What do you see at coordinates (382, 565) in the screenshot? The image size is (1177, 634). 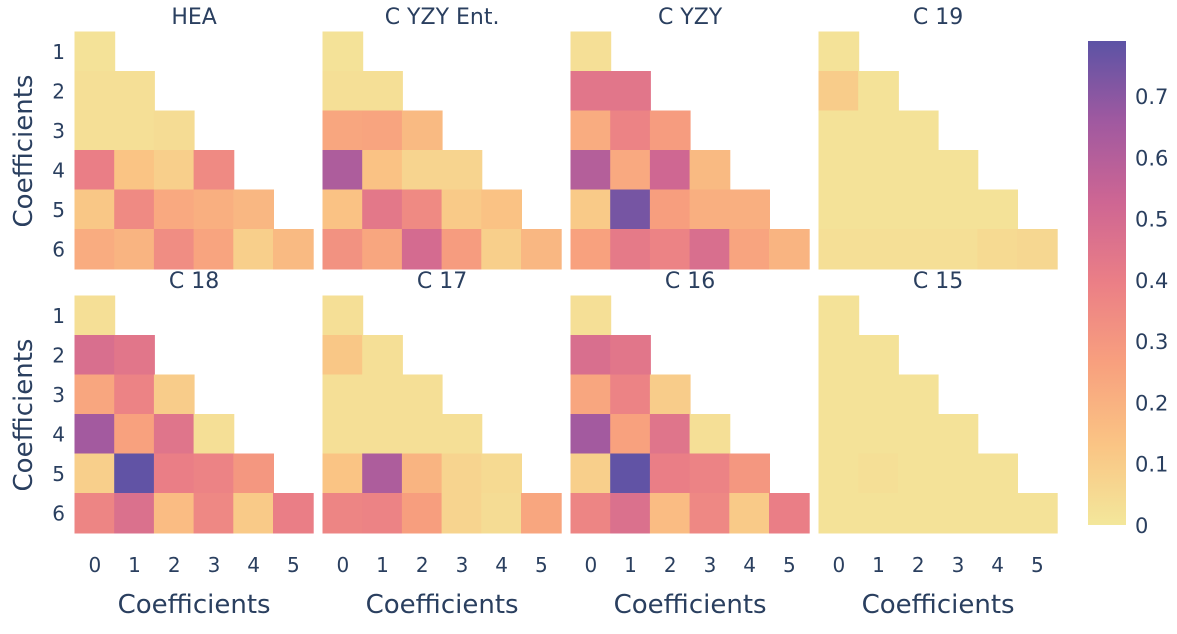 I see `x-tick-label: 1` at bounding box center [382, 565].